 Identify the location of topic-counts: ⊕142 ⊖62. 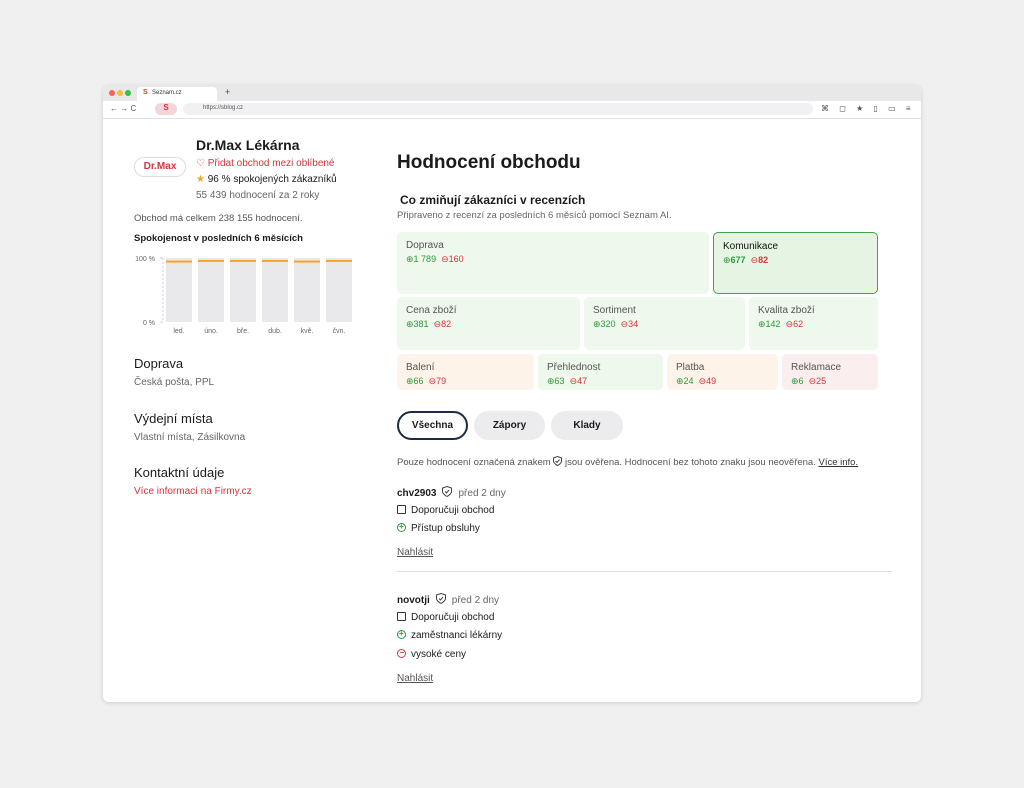
(780, 324).